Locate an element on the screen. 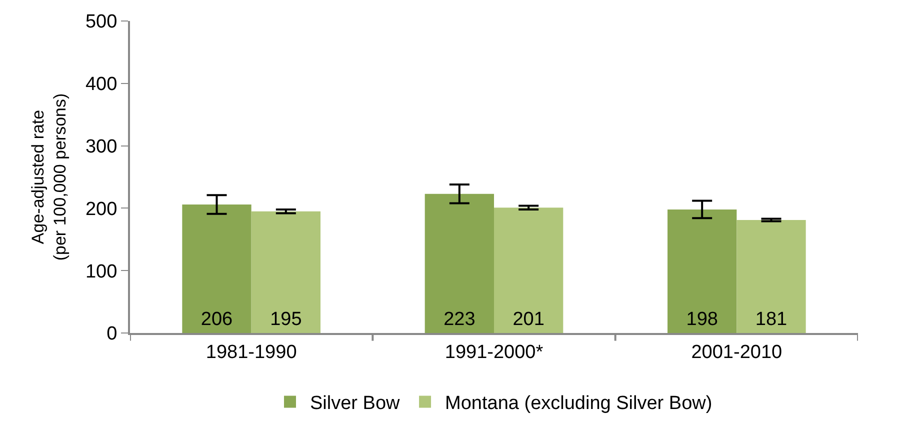  x-tick-label: 2001-2010 is located at coordinates (736, 352).